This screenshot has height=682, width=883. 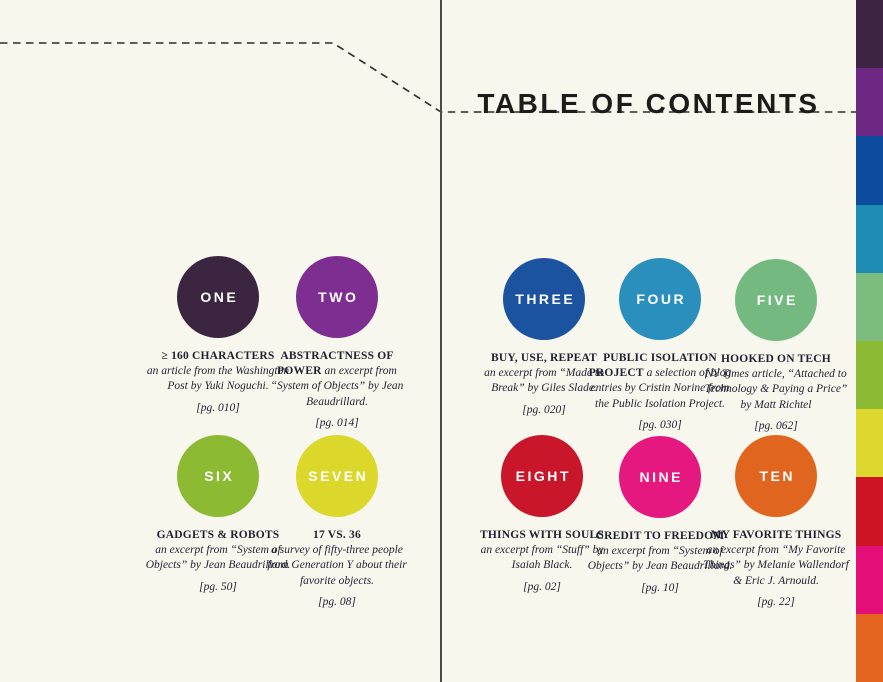 What do you see at coordinates (441, 341) in the screenshot?
I see `page-gutter-divider` at bounding box center [441, 341].